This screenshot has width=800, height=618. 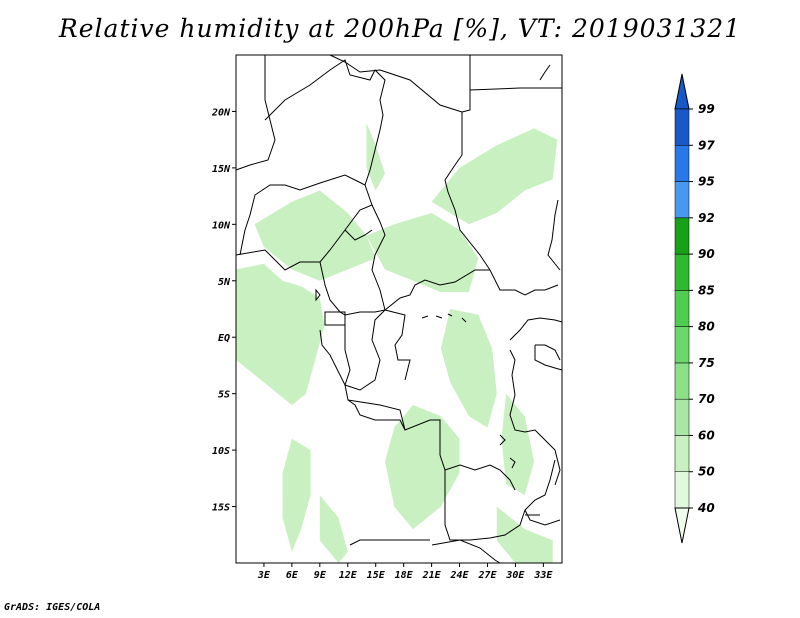 I want to click on colorbar-label: 75, so click(x=706, y=363).